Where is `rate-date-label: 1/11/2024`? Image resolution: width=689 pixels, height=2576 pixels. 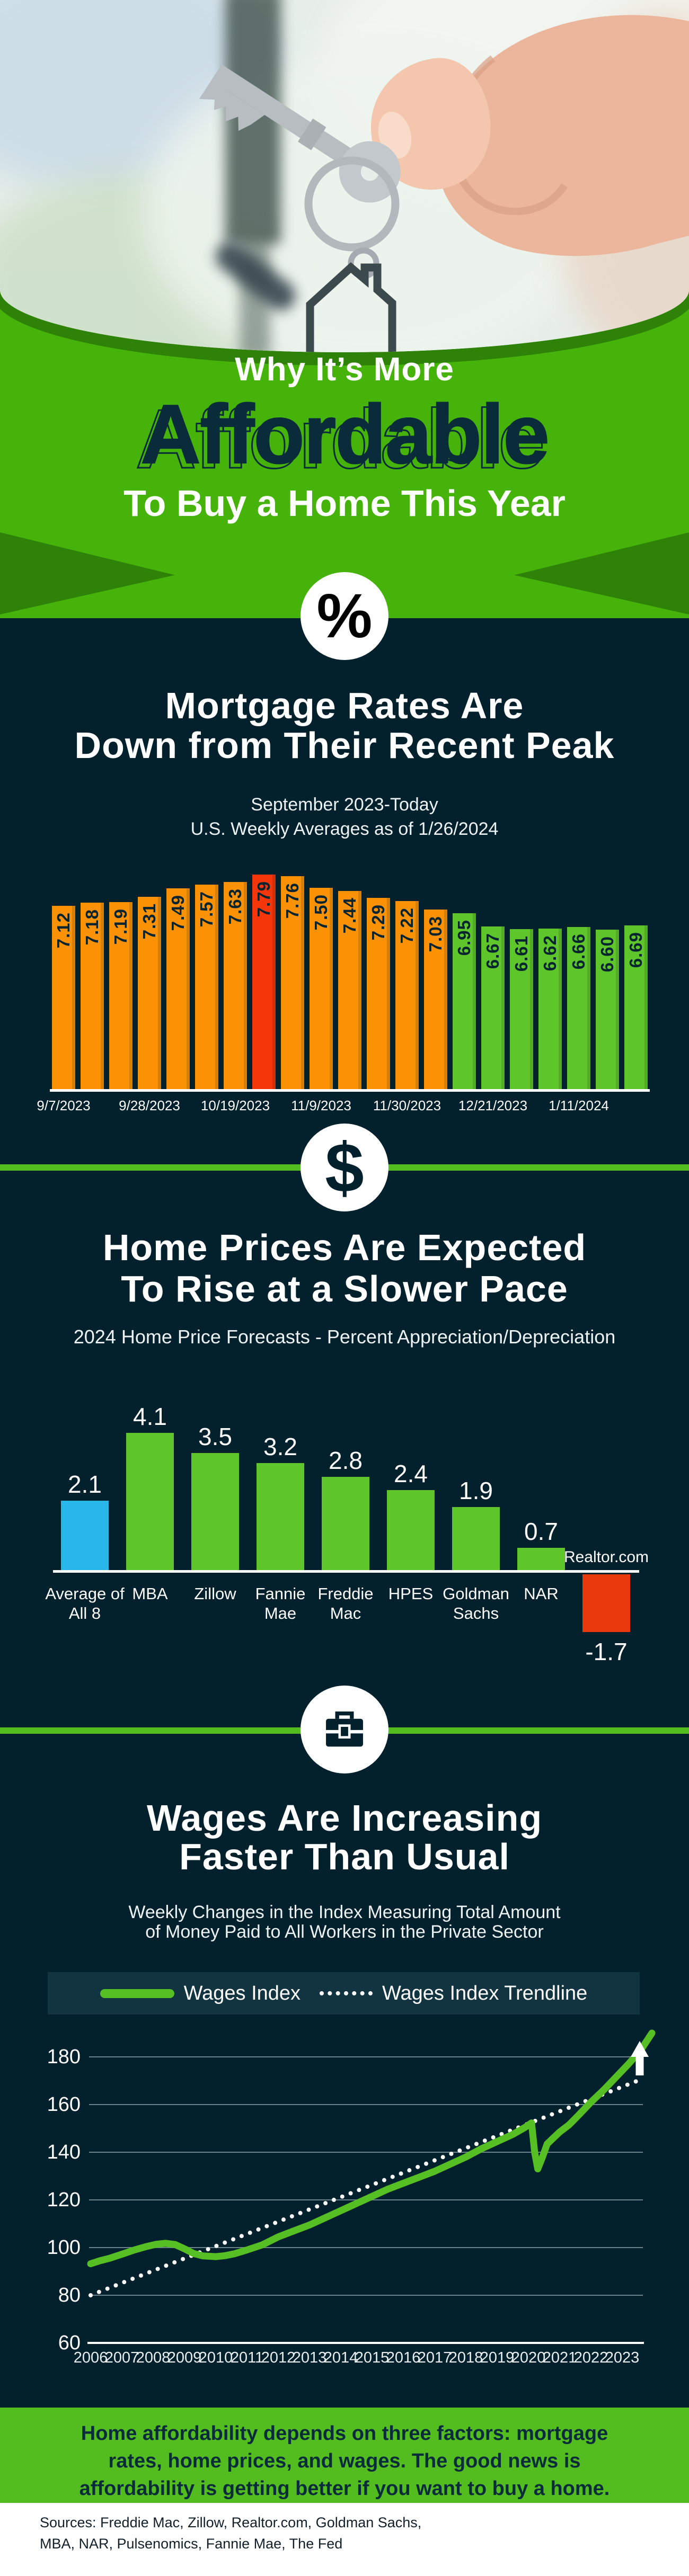
rate-date-label: 1/11/2024 is located at coordinates (579, 1105).